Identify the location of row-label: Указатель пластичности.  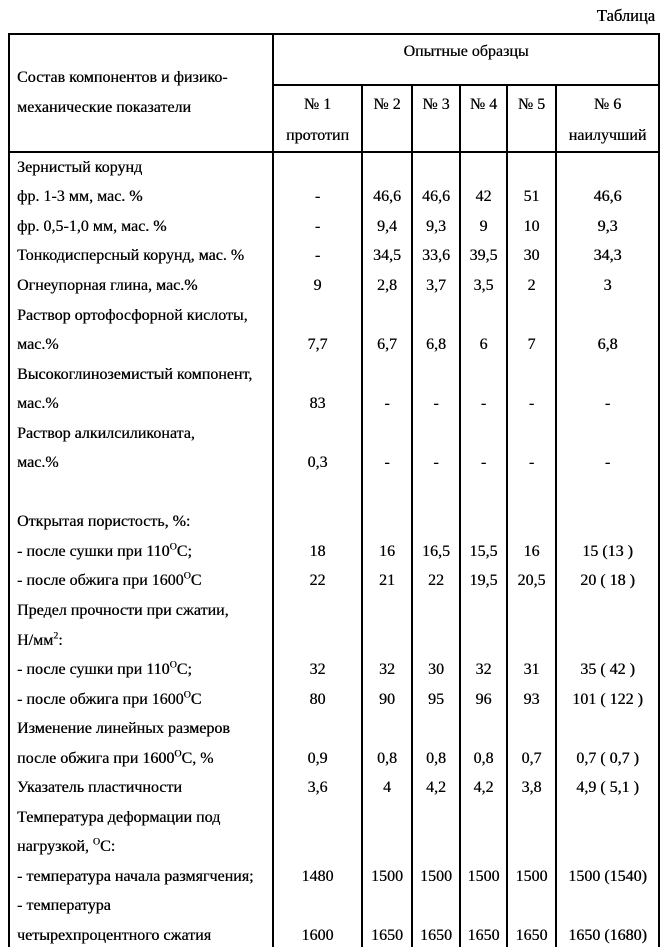
(99, 788).